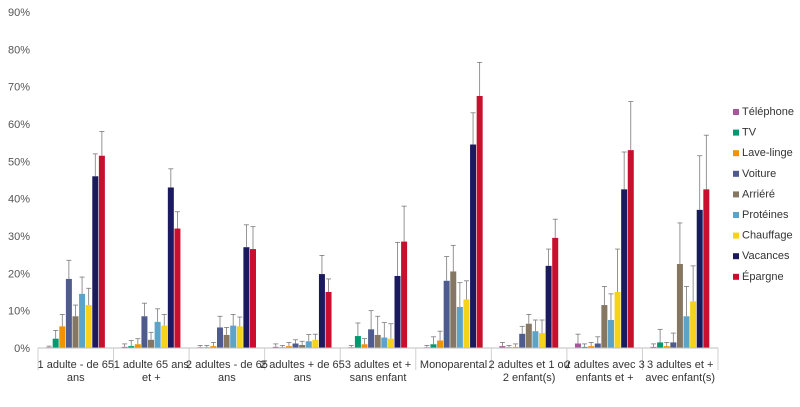 Image resolution: width=800 pixels, height=407 pixels. Describe the element at coordinates (768, 112) in the screenshot. I see `legend-label: Téléphone` at that location.